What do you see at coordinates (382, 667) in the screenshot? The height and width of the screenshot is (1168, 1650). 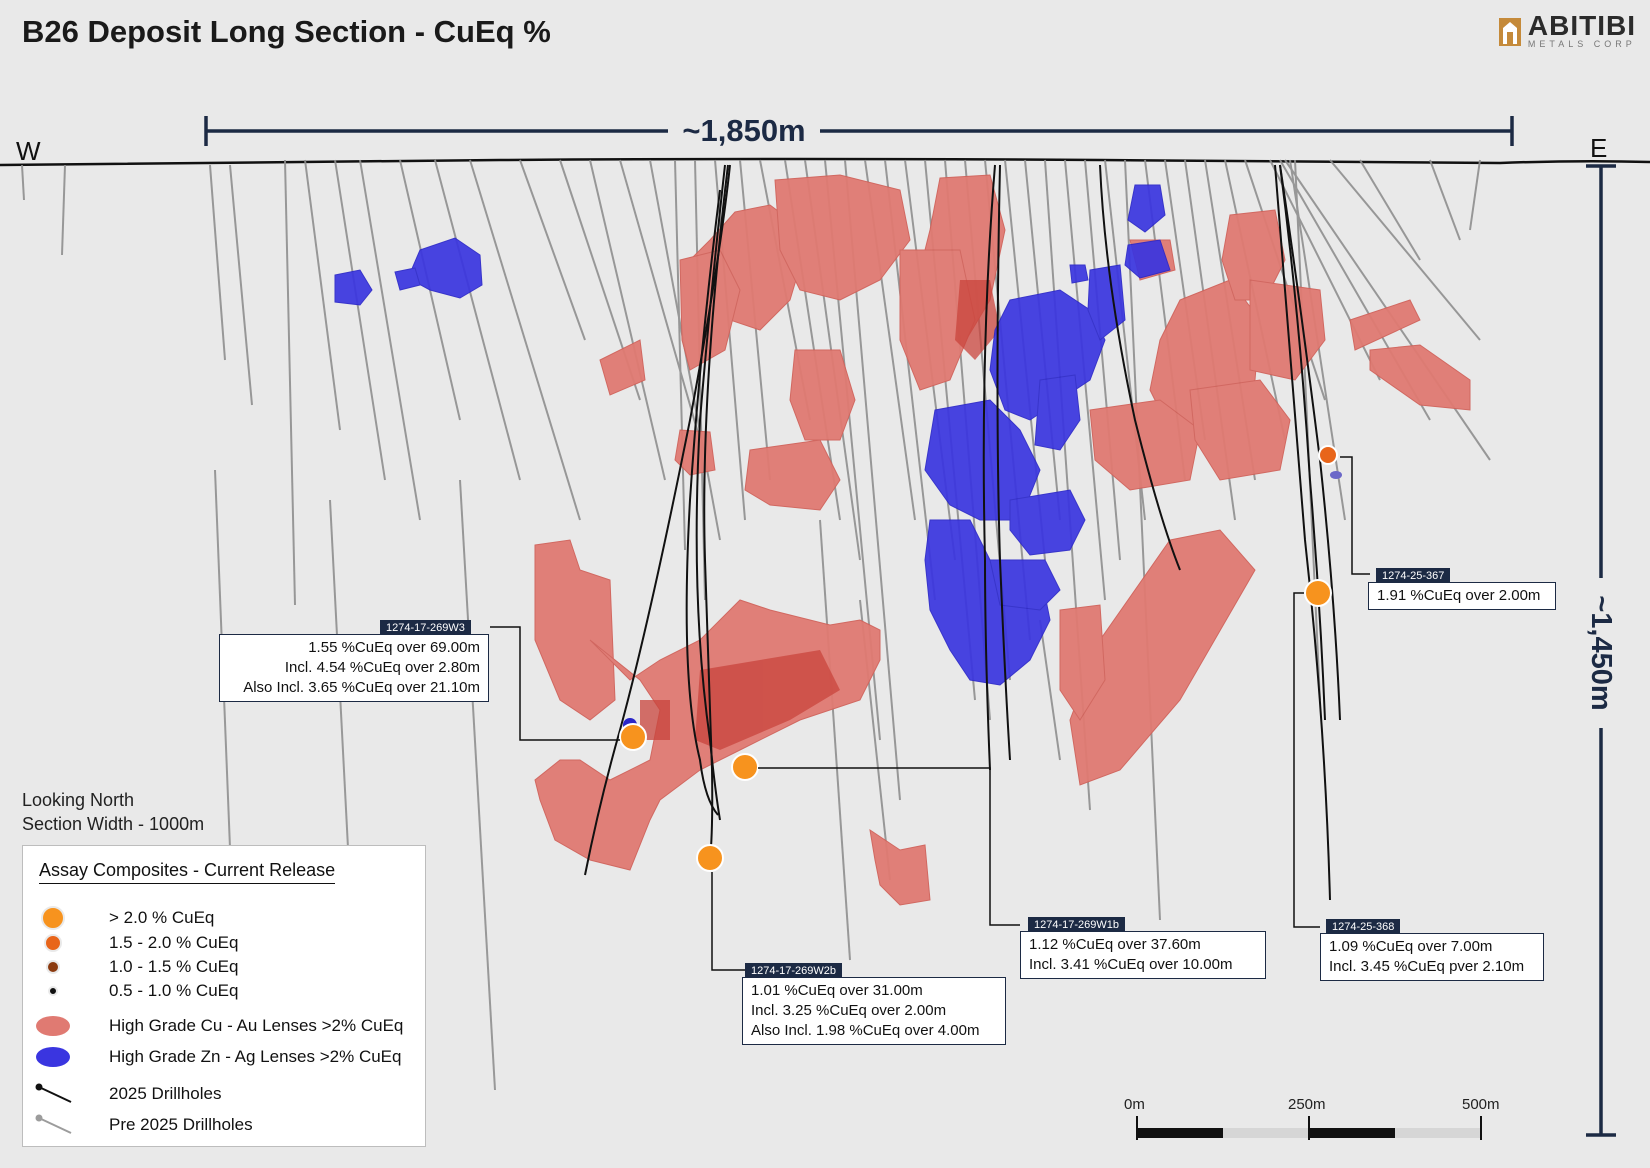 I see `callout-line: Incl. 4.54 %CuEq over 2.80m` at bounding box center [382, 667].